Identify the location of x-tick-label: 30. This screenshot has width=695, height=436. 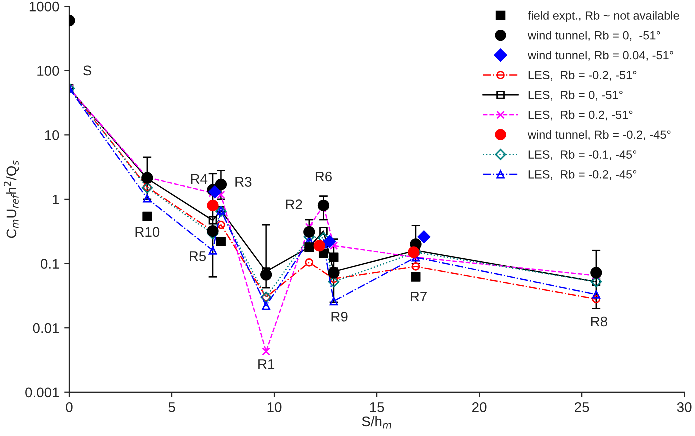
(684, 407).